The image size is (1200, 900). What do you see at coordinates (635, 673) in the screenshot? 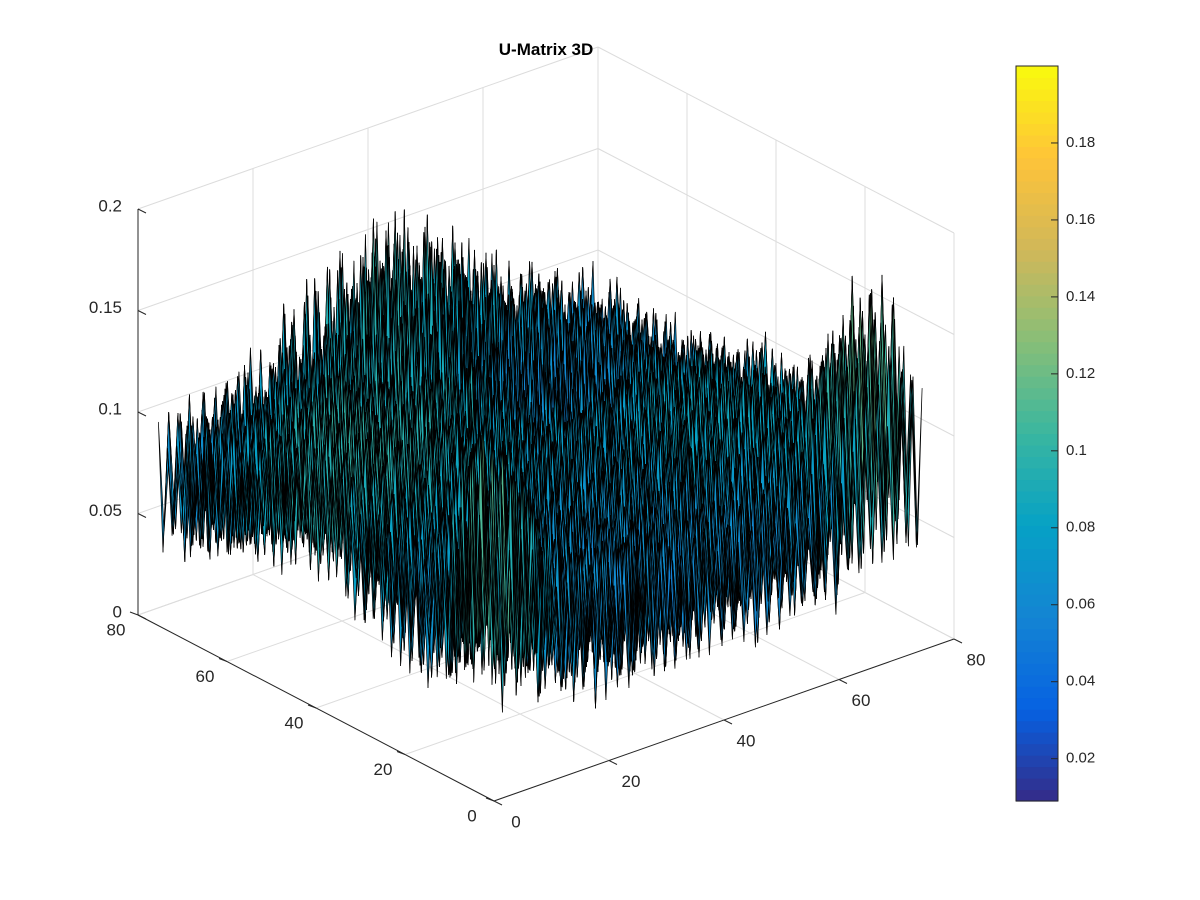
I see `floor-grid-y` at bounding box center [635, 673].